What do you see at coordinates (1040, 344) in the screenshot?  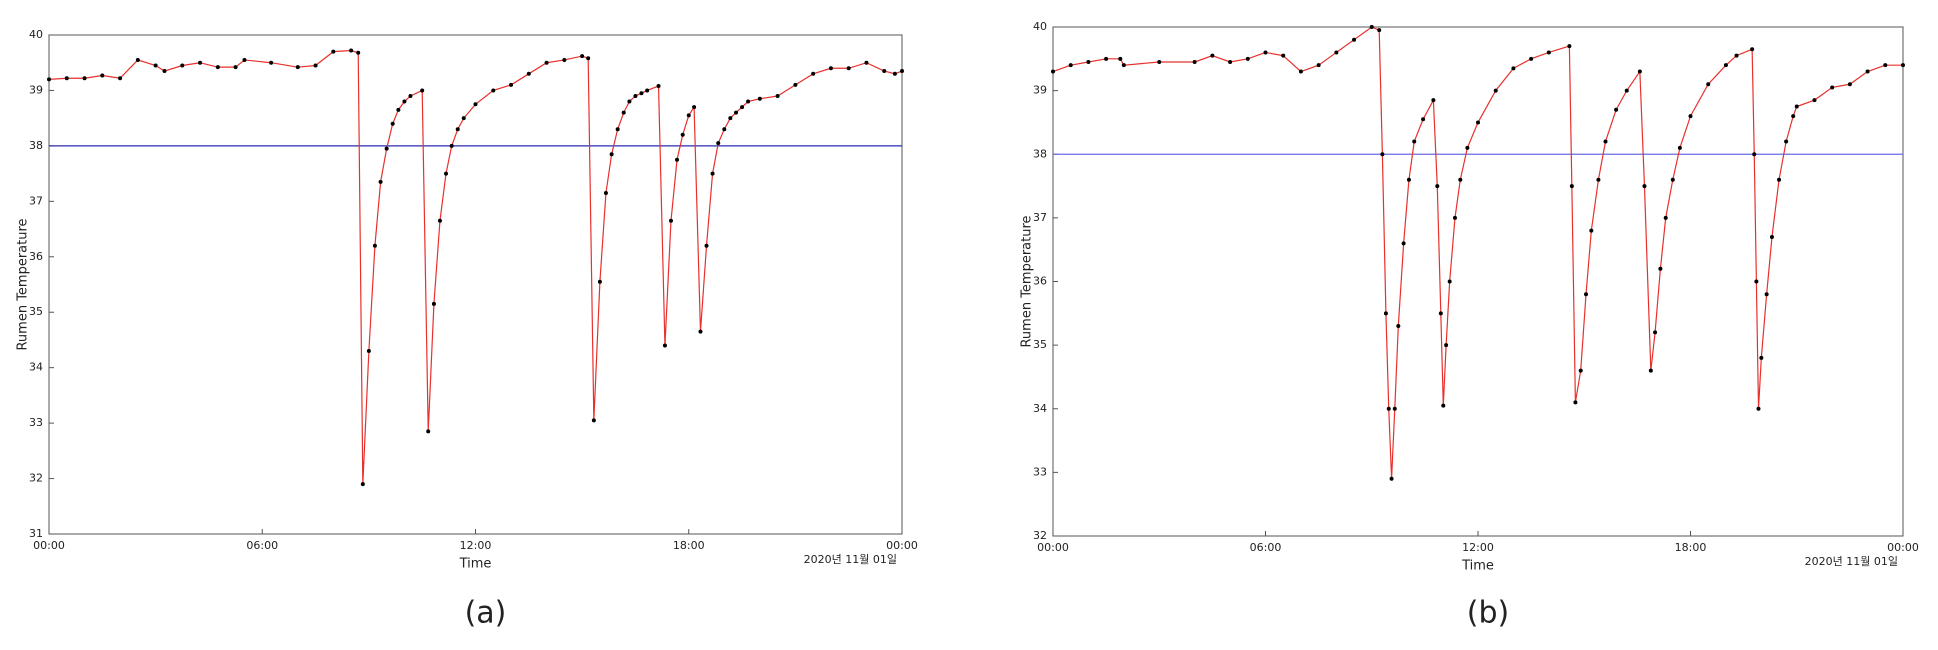 I see `y-tick-label: 35` at bounding box center [1040, 344].